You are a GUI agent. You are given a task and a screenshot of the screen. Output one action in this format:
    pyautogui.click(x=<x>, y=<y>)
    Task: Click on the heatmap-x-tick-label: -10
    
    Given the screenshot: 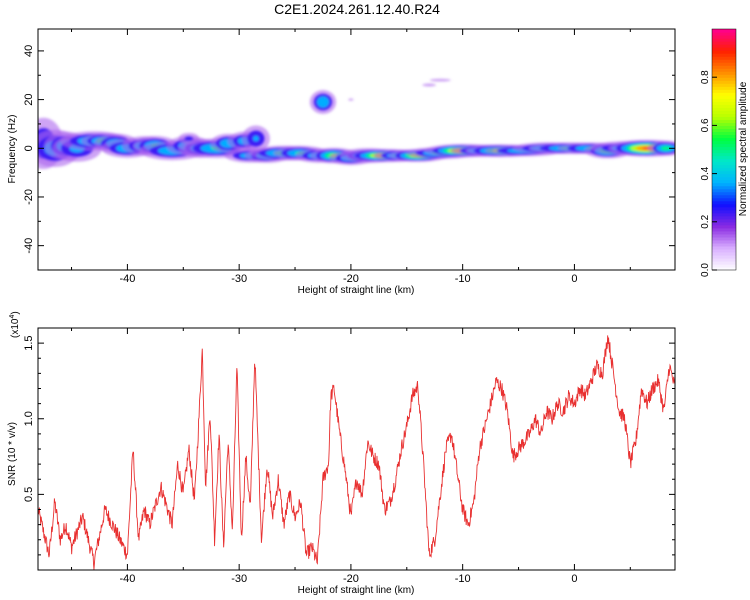 What is the action you would take?
    pyautogui.click(x=463, y=279)
    